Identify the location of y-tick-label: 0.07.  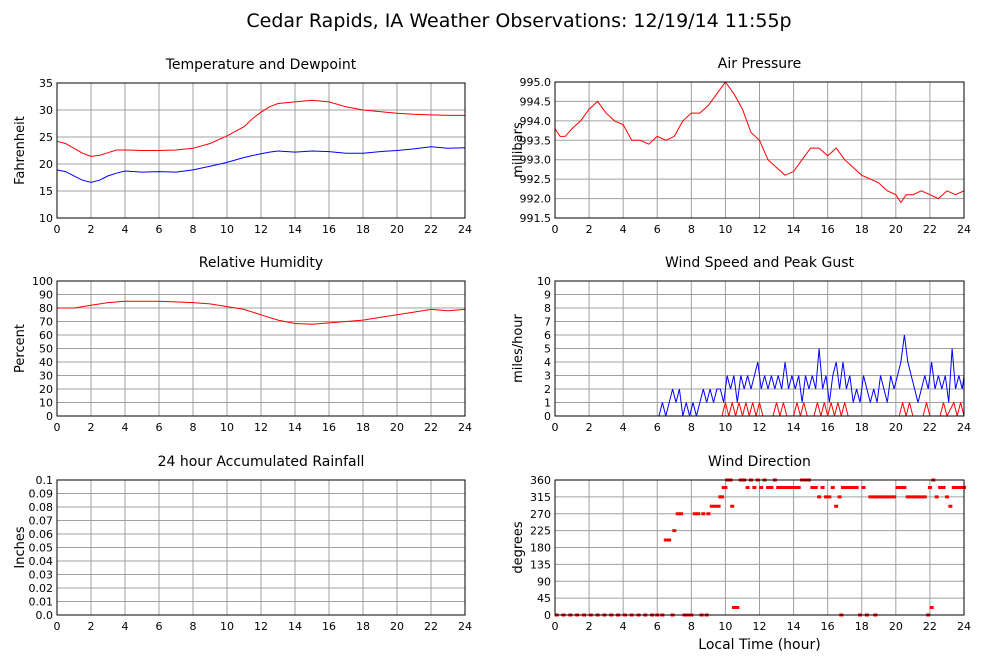
(41, 521).